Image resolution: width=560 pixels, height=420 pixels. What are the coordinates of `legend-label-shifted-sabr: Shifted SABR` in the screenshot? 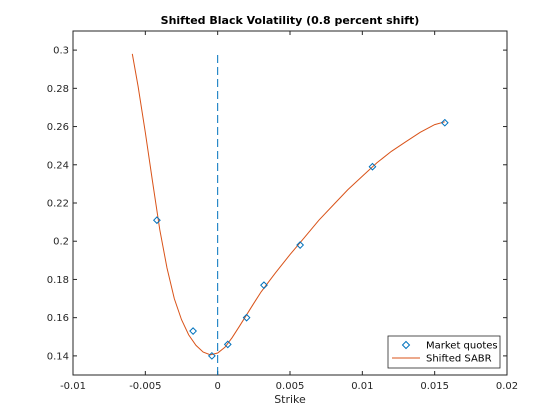 It's located at (459, 359).